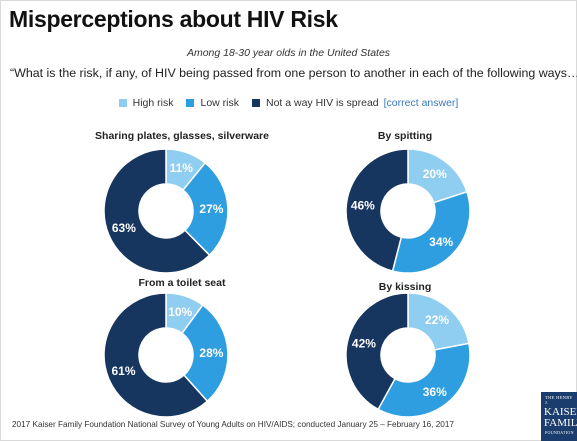 The width and height of the screenshot is (577, 441). What do you see at coordinates (173, 19) in the screenshot?
I see `page-title: Misperceptions about HIV Risk` at bounding box center [173, 19].